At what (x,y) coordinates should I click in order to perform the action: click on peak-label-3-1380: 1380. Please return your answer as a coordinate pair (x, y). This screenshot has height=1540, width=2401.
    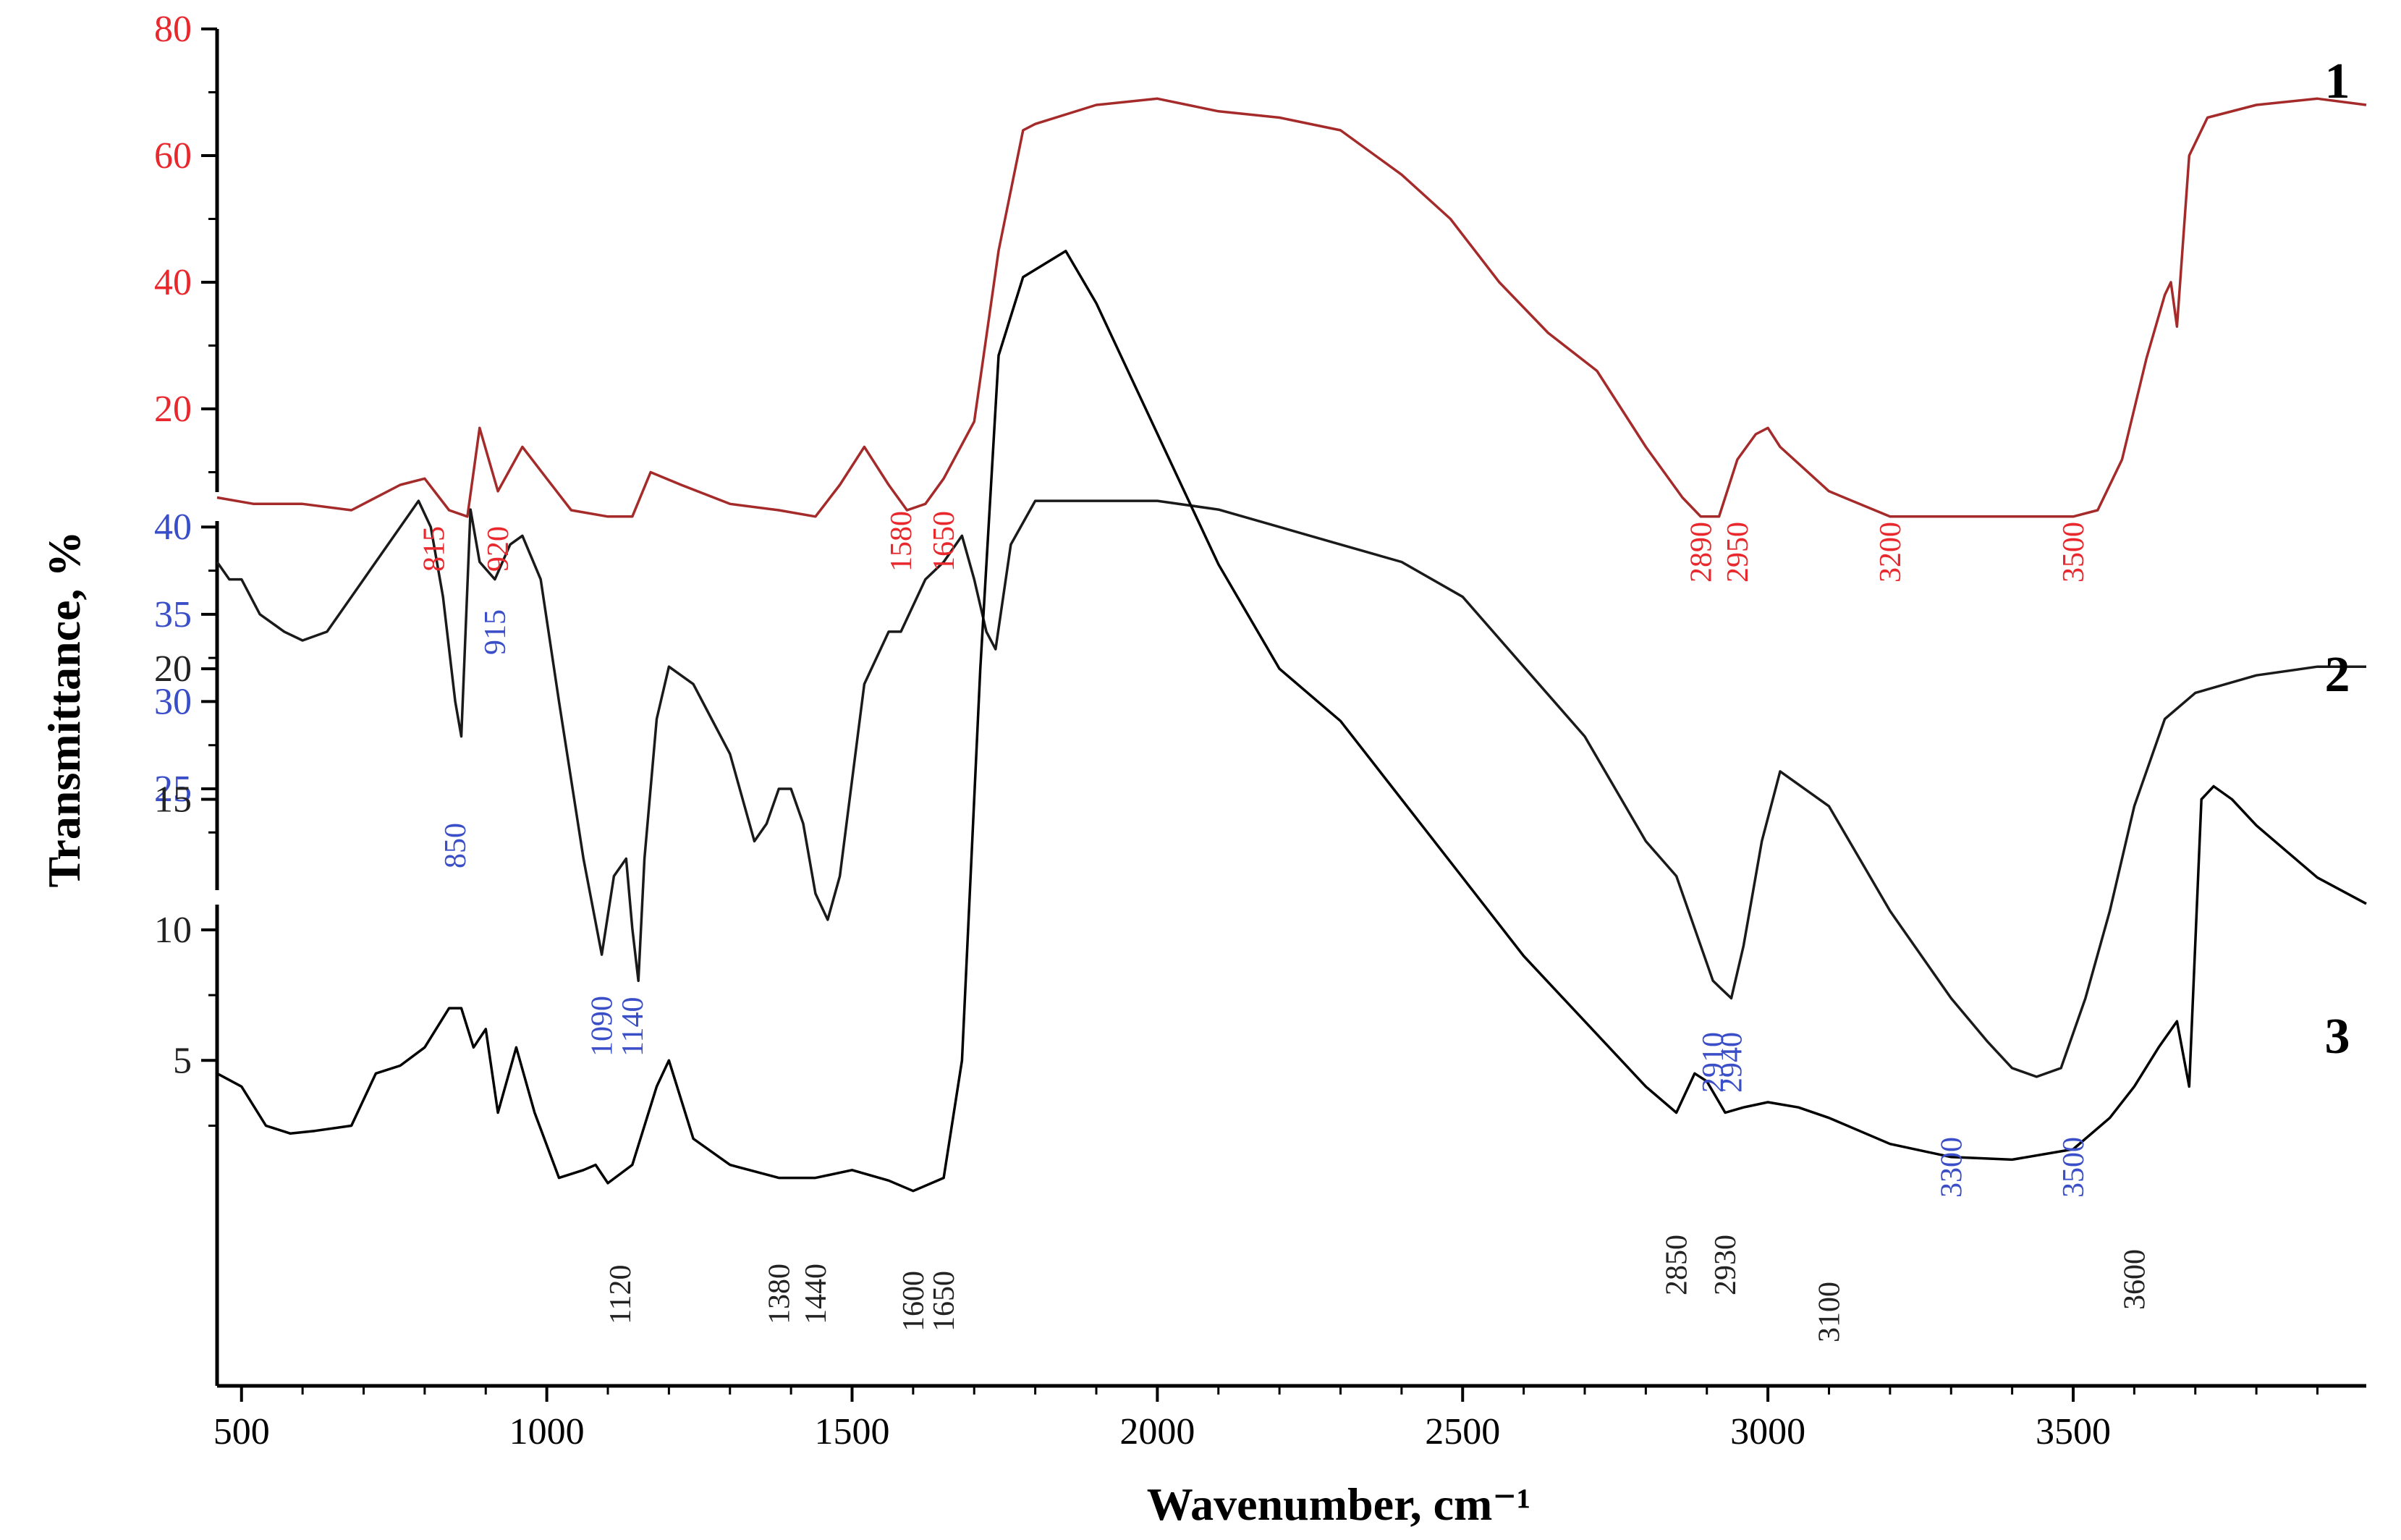
    Looking at the image, I should click on (780, 1294).